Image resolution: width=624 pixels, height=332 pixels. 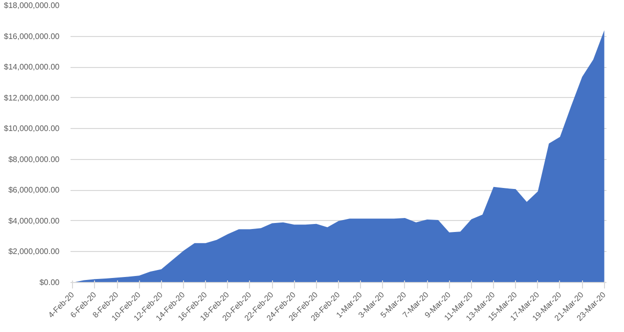 I want to click on y-tick-label: $8,000,000.00, so click(x=34, y=159).